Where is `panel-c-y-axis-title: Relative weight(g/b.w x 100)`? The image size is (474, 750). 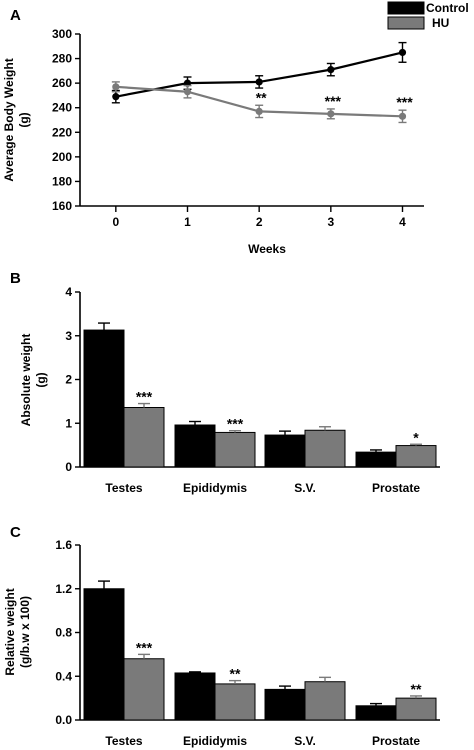 panel-c-y-axis-title: Relative weight(g/b.w x 100) is located at coordinates (17, 631).